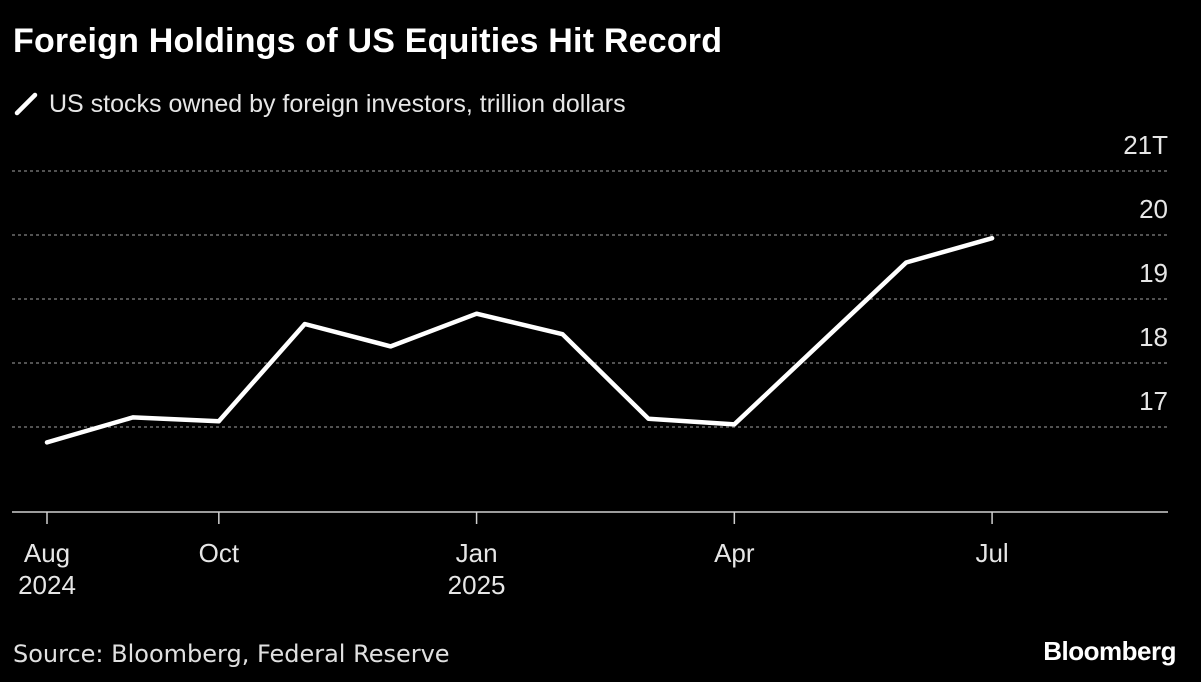  What do you see at coordinates (477, 553) in the screenshot?
I see `x-tick-label: Jan` at bounding box center [477, 553].